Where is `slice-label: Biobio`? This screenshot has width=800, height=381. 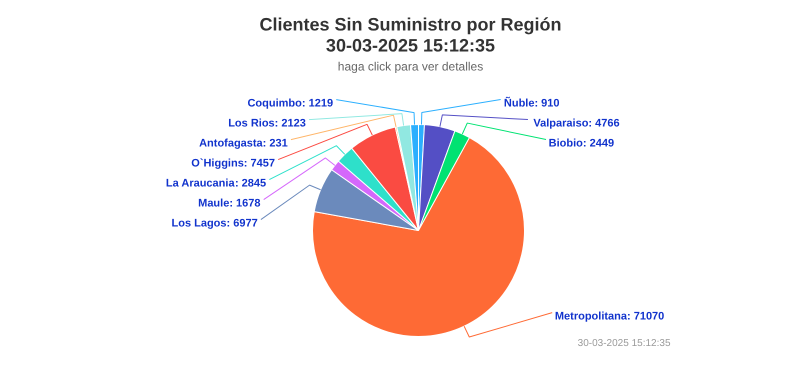
slice-label: Biobio is located at coordinates (566, 144).